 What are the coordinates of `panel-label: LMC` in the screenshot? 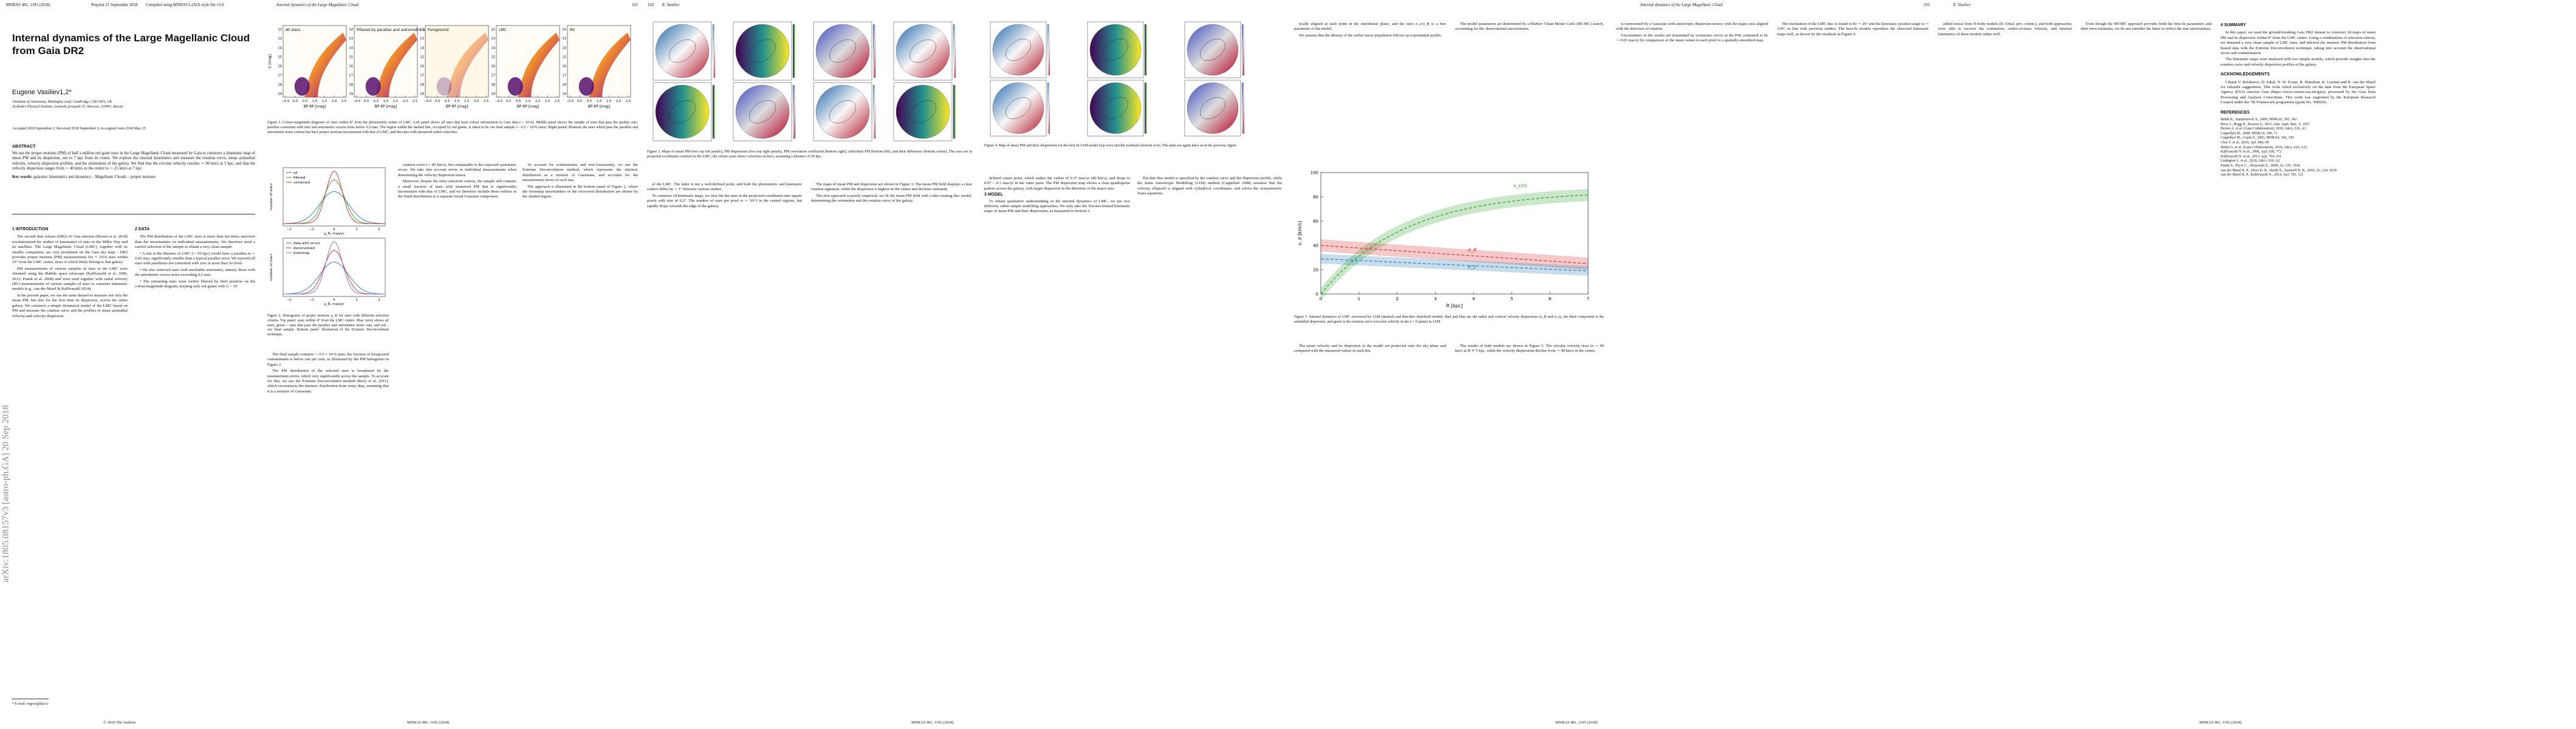 It's located at (503, 30).